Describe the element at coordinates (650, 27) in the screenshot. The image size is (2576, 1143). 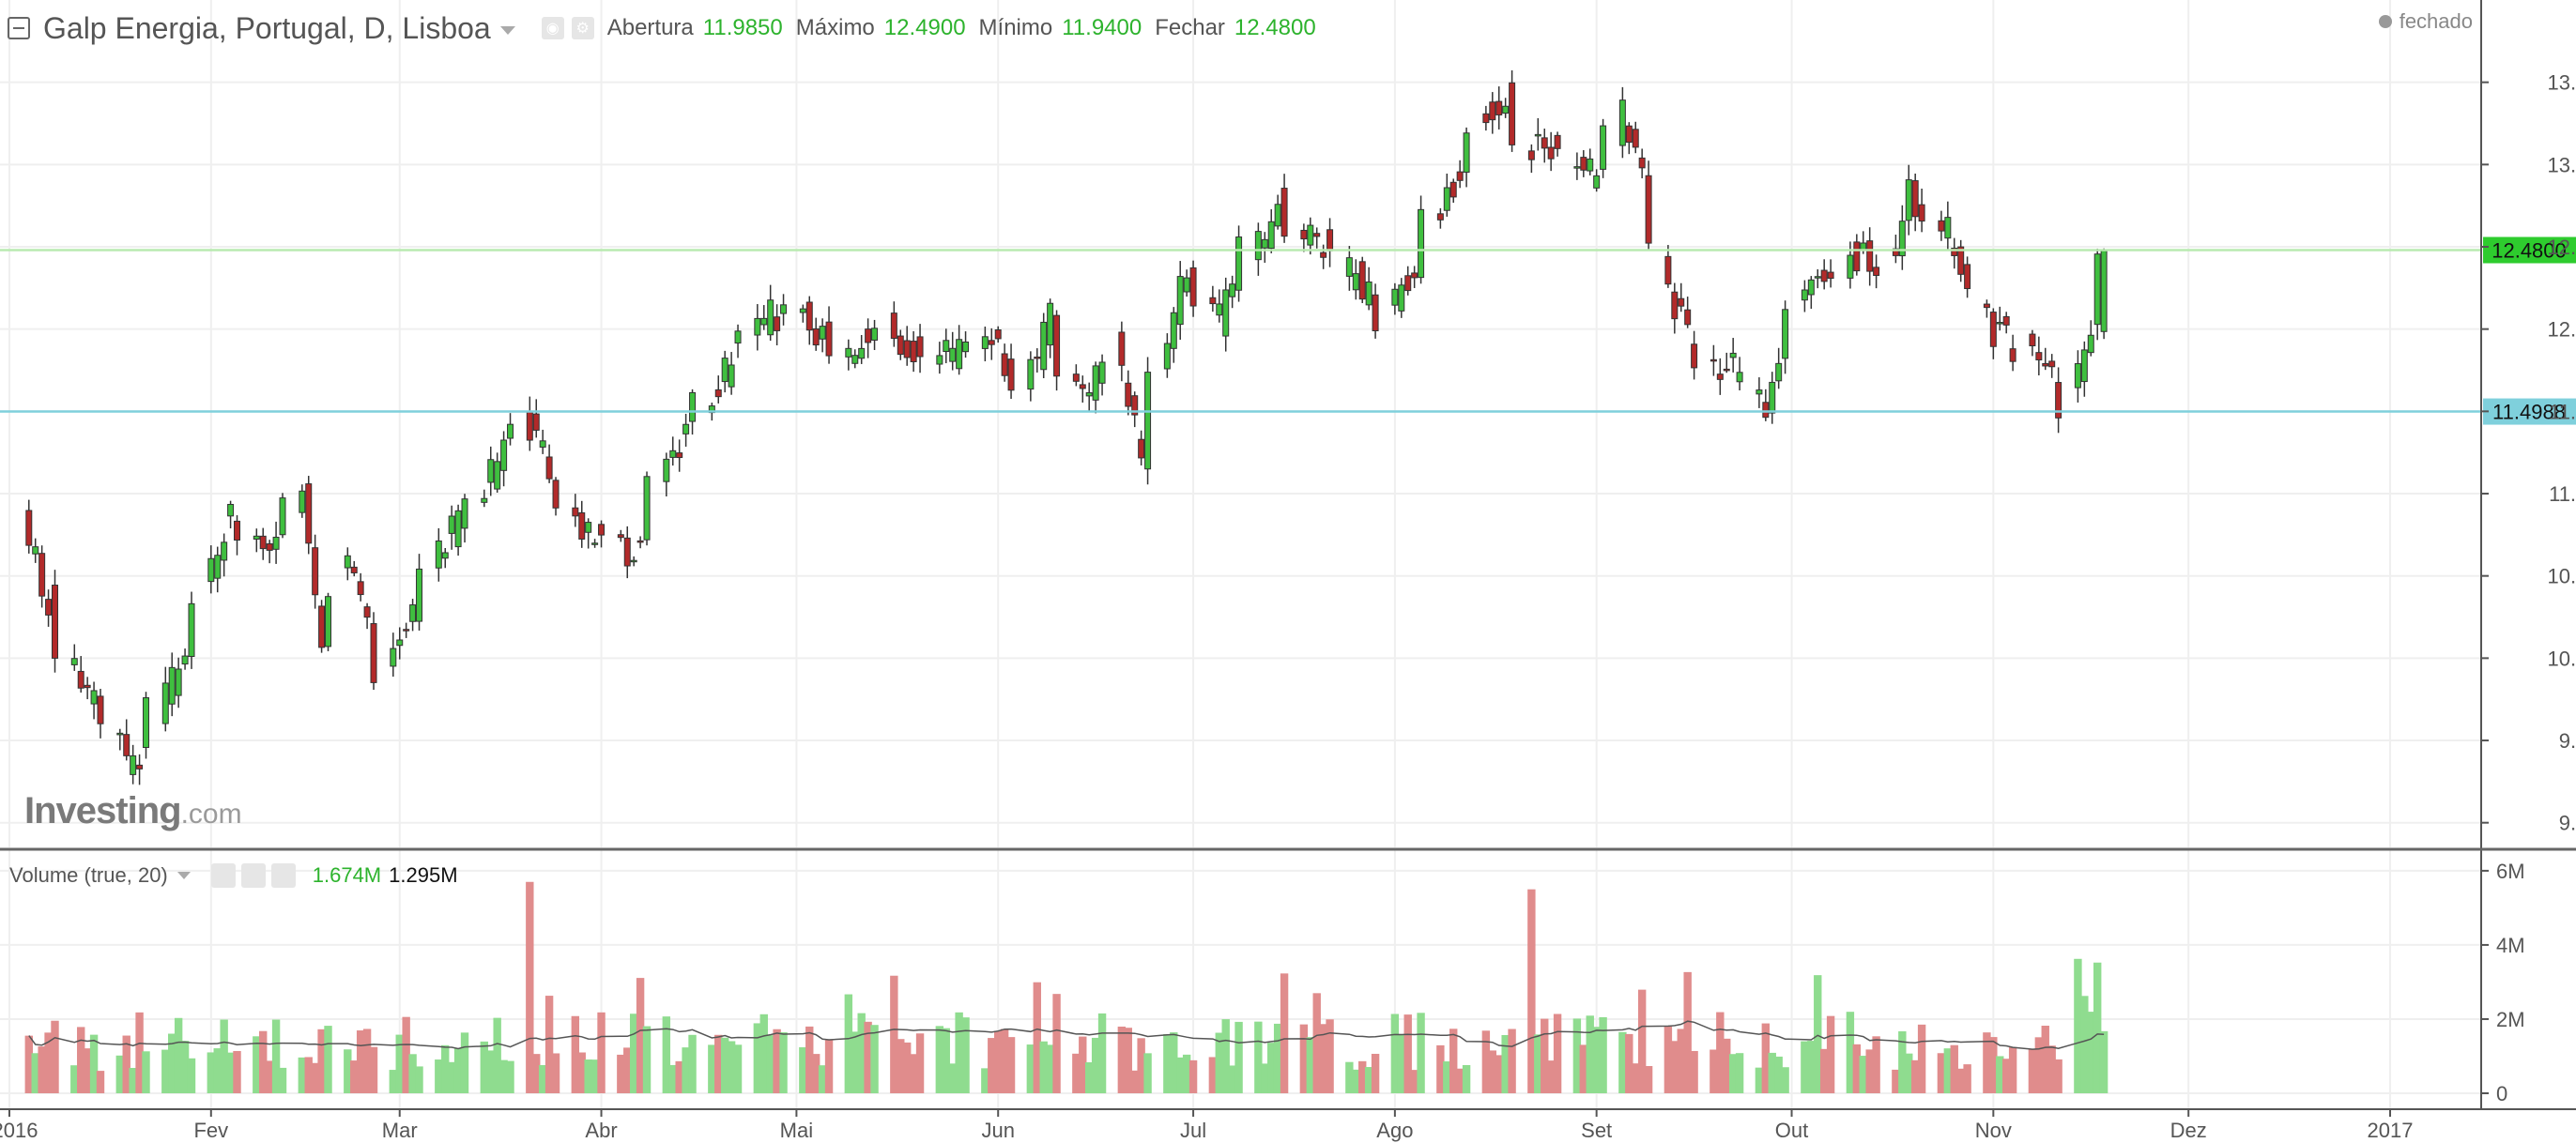
I see `open-label: Abertura` at that location.